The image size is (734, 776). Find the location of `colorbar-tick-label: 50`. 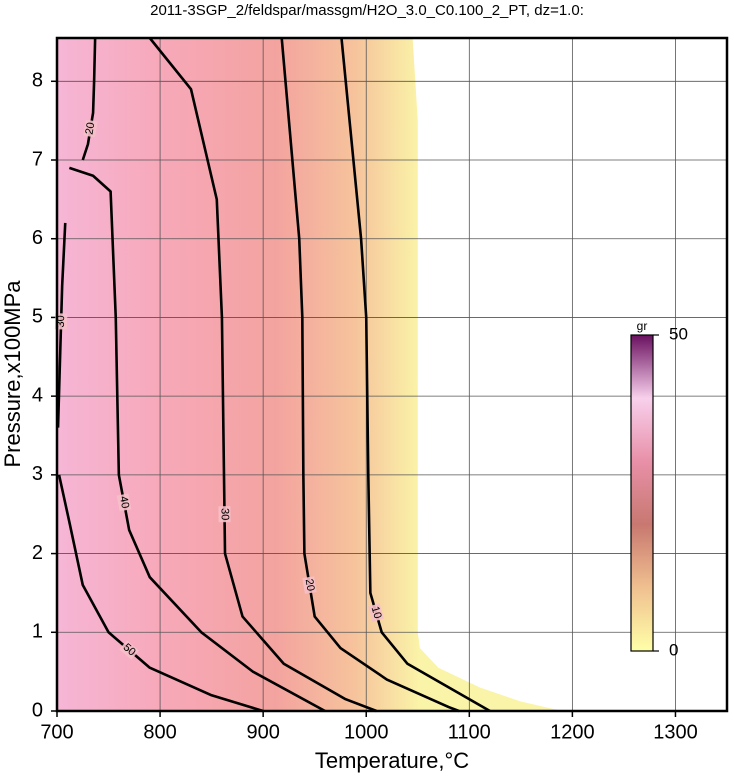

colorbar-tick-label: 50 is located at coordinates (678, 333).